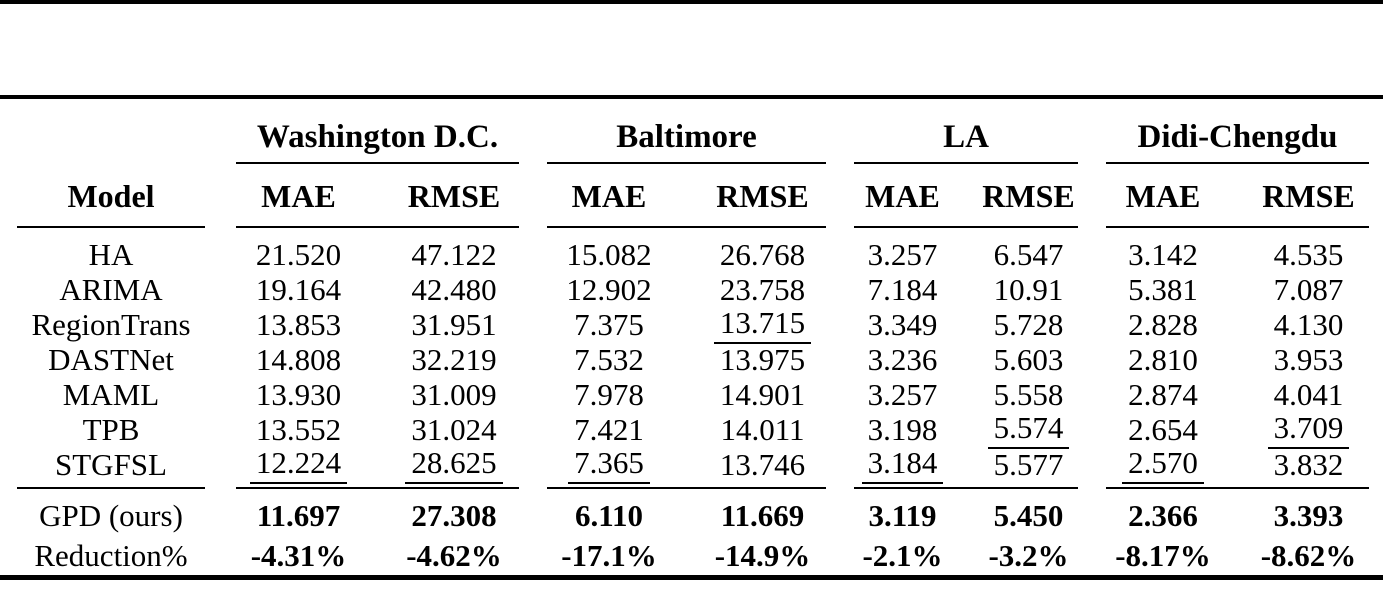 The height and width of the screenshot is (593, 1383). What do you see at coordinates (1028, 515) in the screenshot?
I see `summary-metric-value: 5.450` at bounding box center [1028, 515].